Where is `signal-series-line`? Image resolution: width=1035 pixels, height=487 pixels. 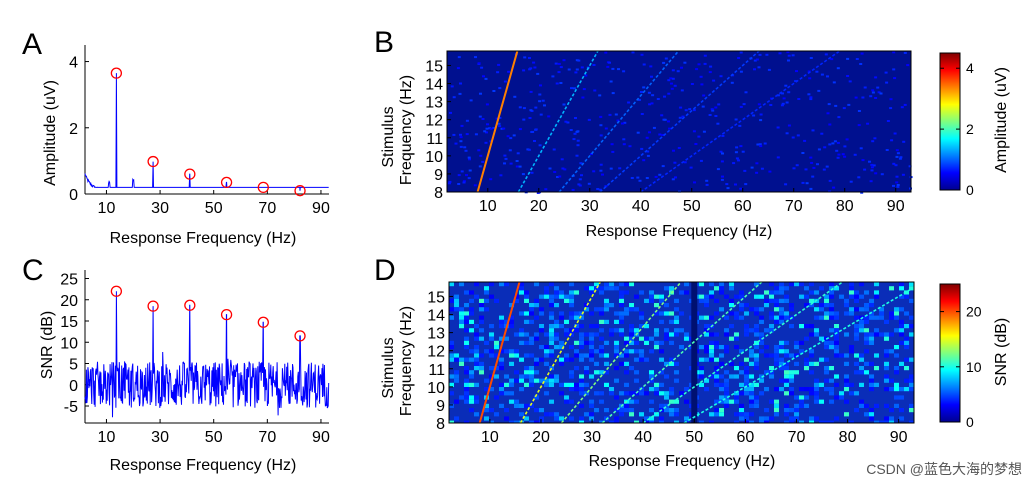 signal-series-line is located at coordinates (206, 132).